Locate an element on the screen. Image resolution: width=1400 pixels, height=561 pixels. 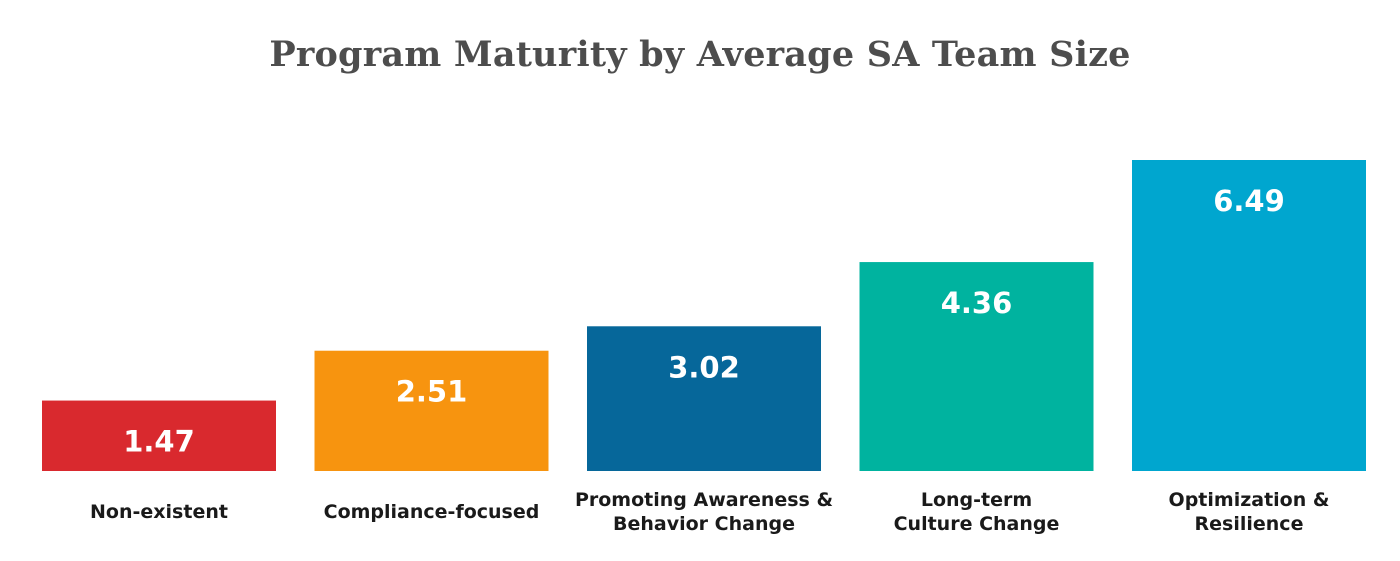
category-label-line: Promoting Awareness & is located at coordinates (704, 500).